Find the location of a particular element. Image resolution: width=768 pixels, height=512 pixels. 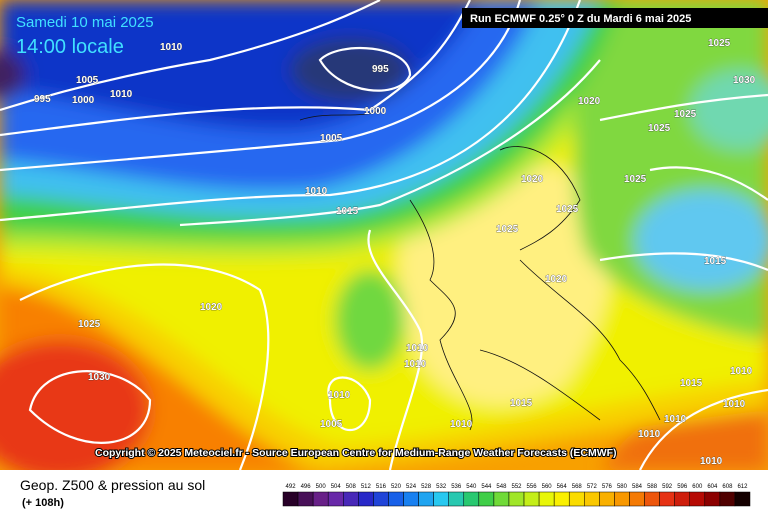

scale-label: 508 is located at coordinates (351, 487).